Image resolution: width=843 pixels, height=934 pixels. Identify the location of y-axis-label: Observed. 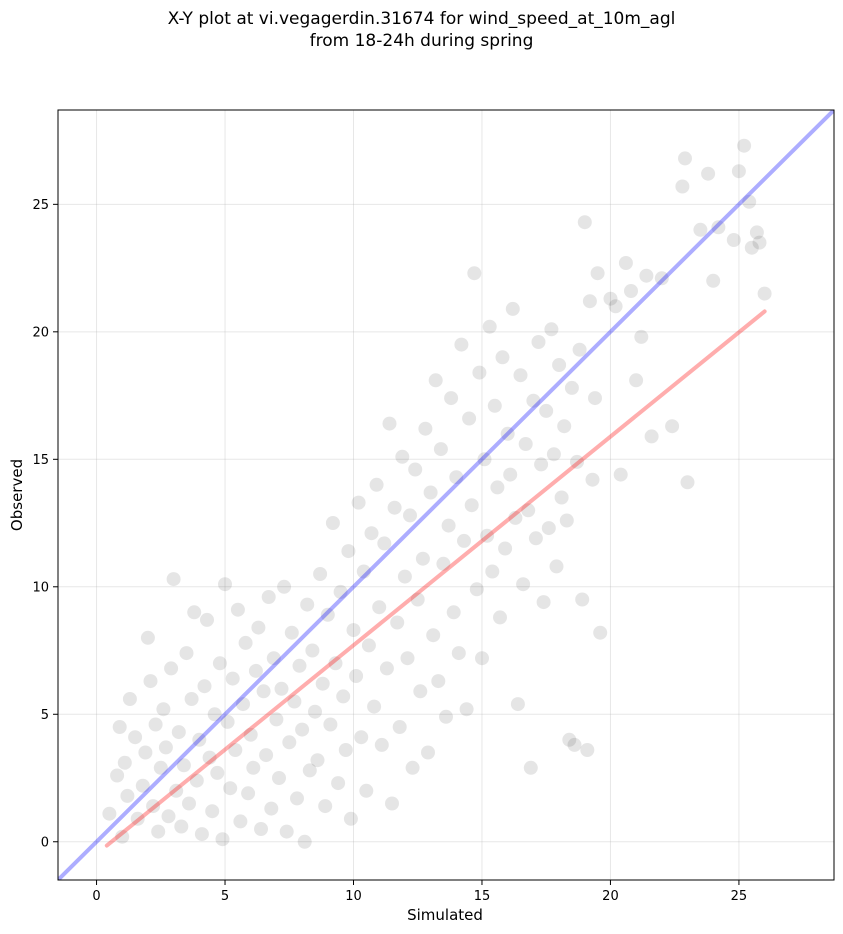
(17, 495).